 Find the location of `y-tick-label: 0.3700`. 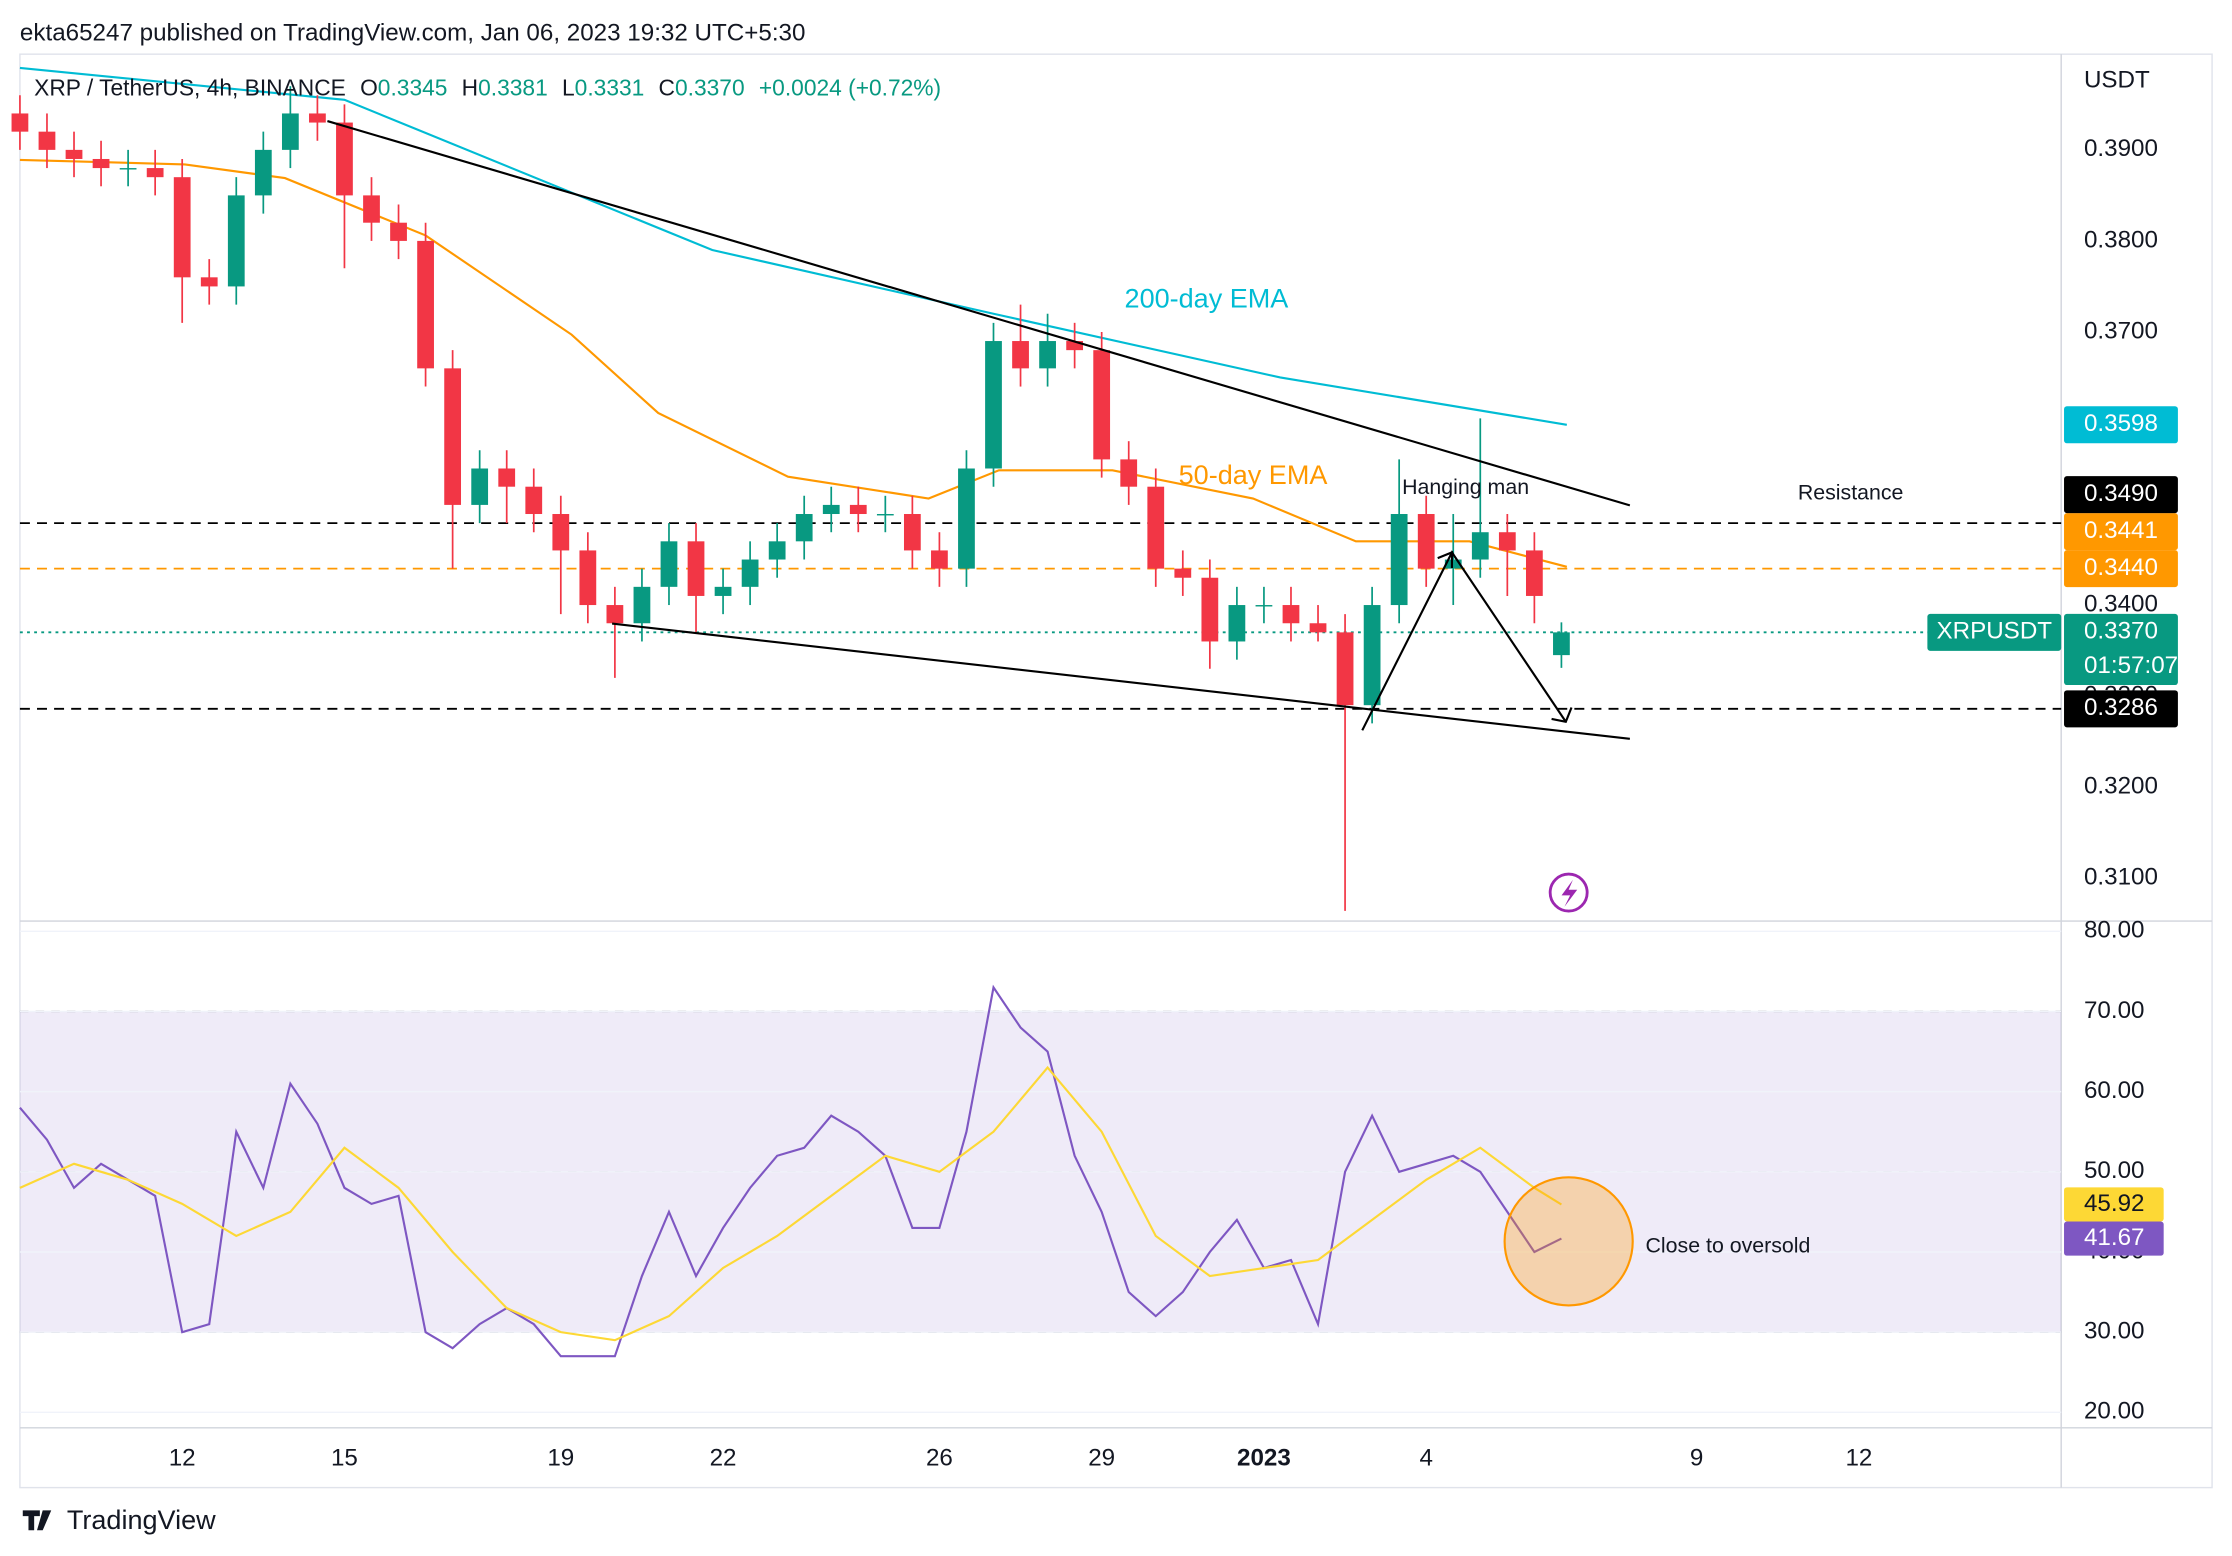

y-tick-label: 0.3700 is located at coordinates (2121, 330).